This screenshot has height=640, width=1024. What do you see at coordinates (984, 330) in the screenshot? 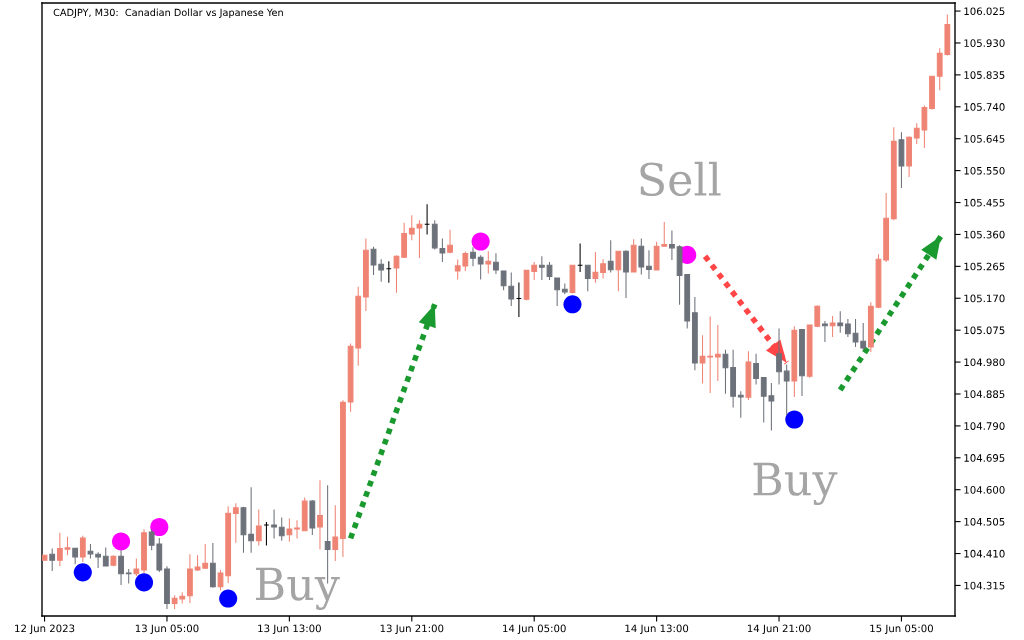
I see `y-tick-label: 105.075` at bounding box center [984, 330].